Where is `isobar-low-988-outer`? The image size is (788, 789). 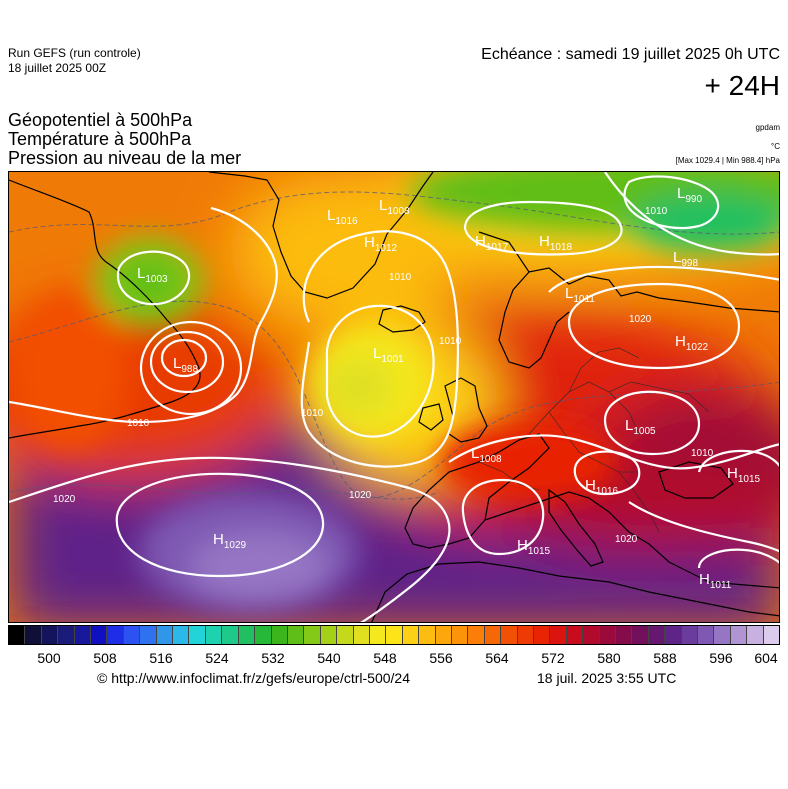
isobar-low-988-outer is located at coordinates (191, 368).